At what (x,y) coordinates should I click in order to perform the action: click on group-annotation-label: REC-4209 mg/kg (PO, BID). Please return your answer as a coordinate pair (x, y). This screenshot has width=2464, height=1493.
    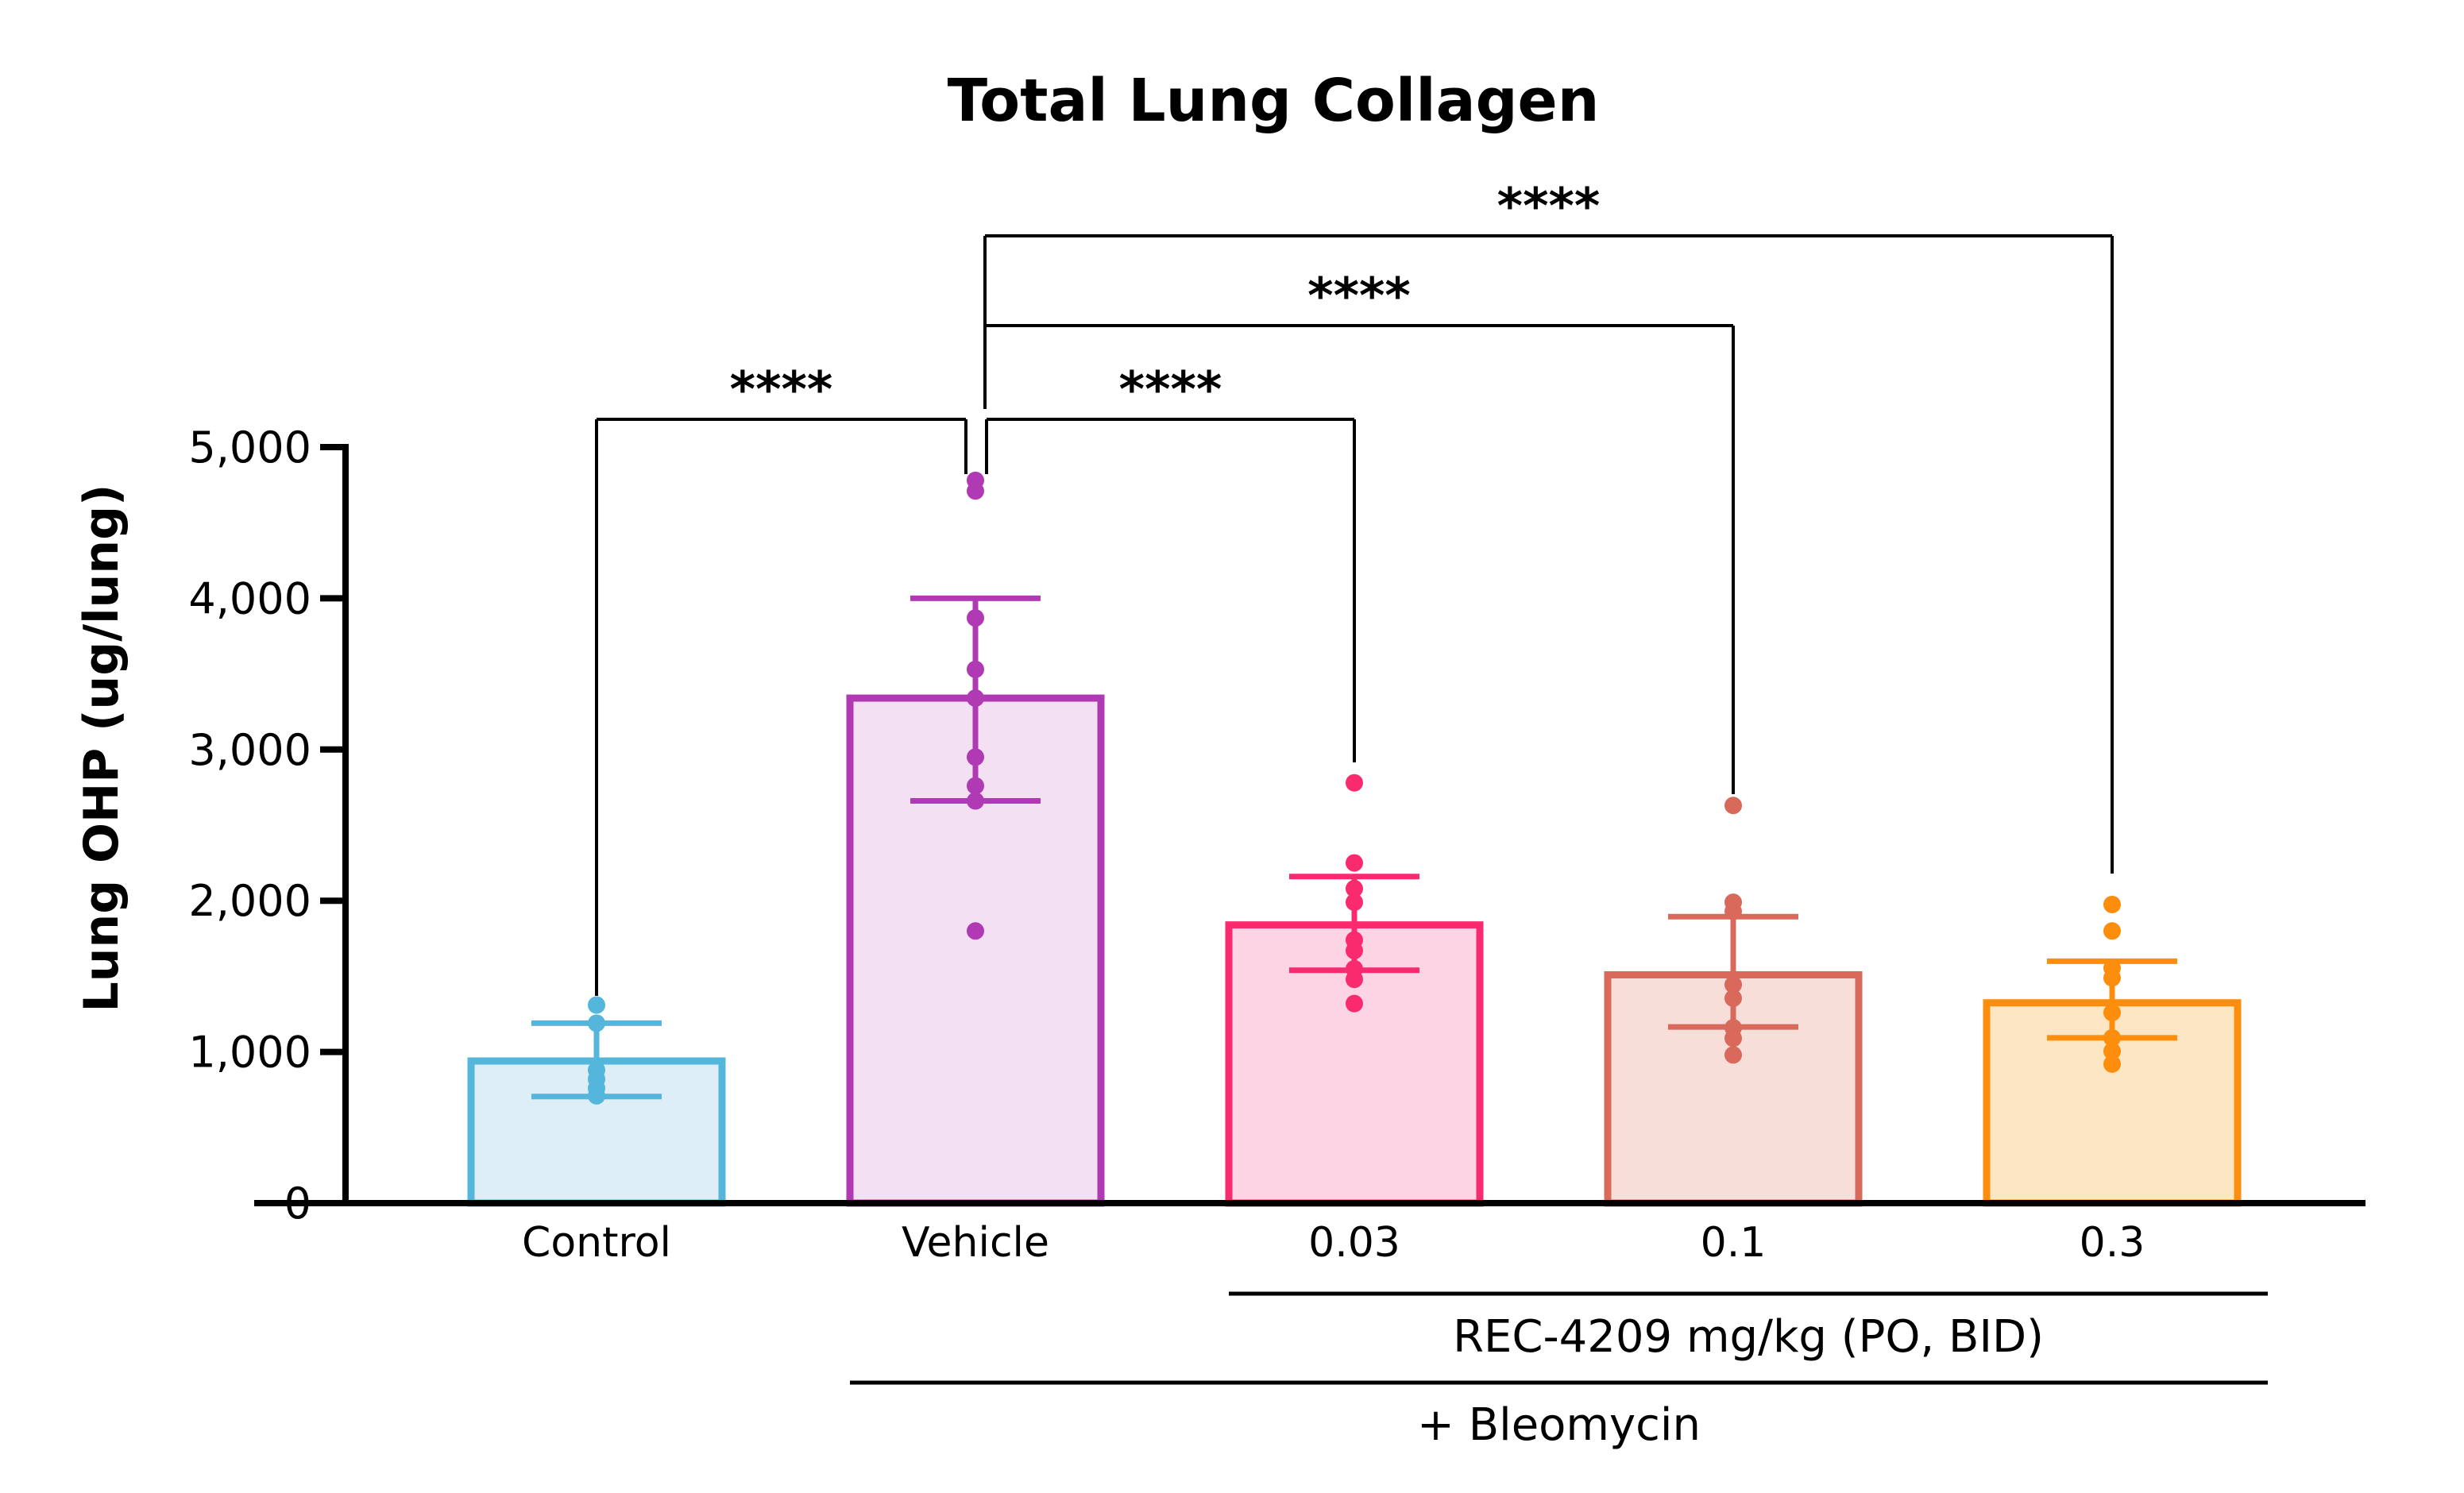
    Looking at the image, I should click on (1748, 1337).